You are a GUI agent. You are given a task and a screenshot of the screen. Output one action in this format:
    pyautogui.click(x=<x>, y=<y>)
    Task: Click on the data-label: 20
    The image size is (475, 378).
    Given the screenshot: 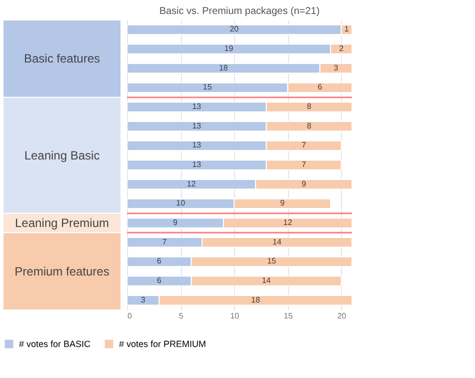 What is the action you would take?
    pyautogui.click(x=235, y=29)
    